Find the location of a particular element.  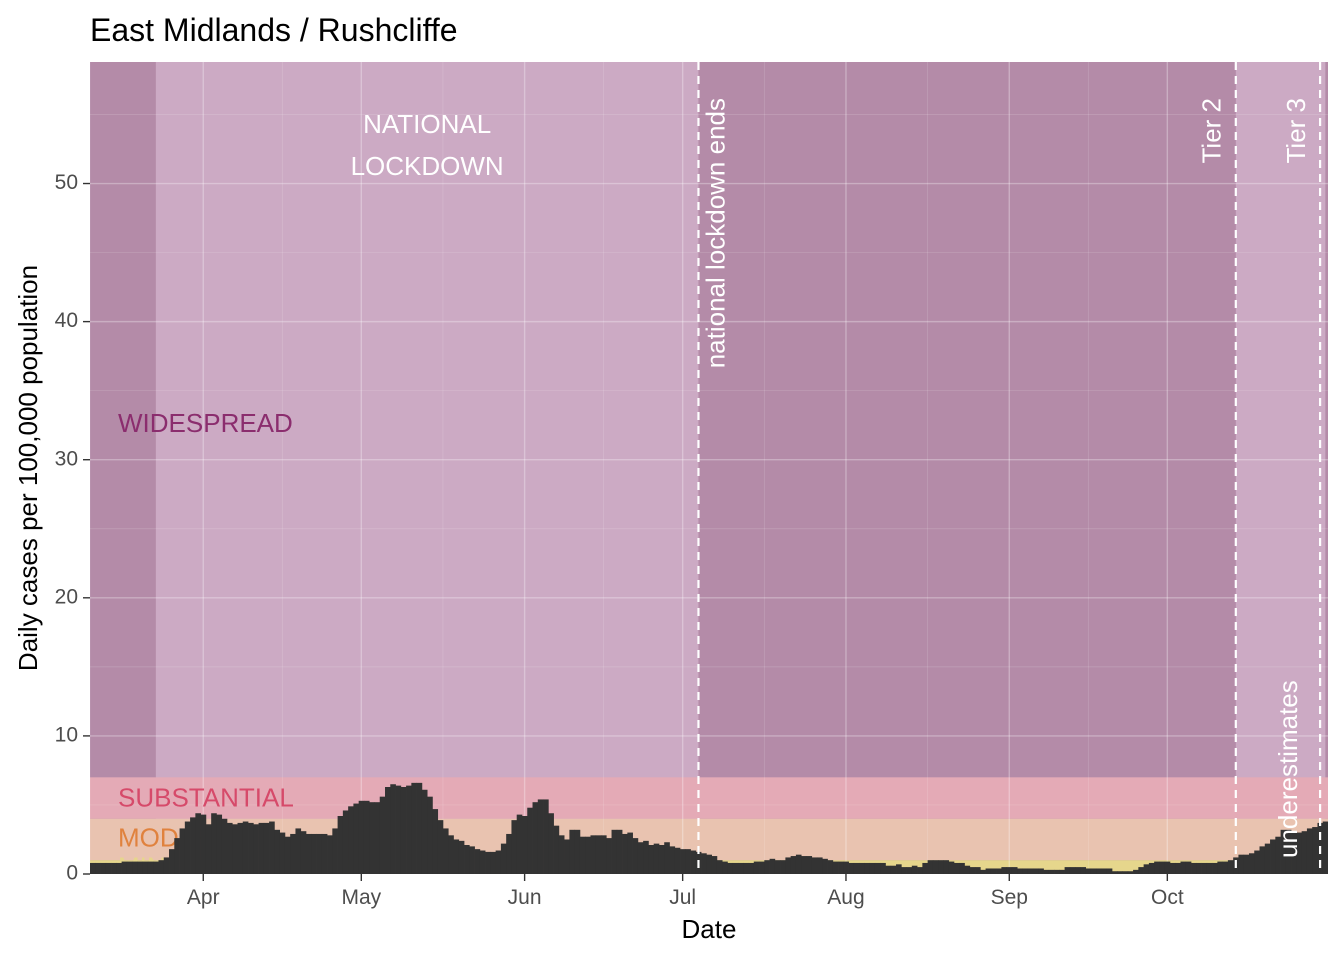

chart-title: East Midlands / Rushcliffe is located at coordinates (274, 30).